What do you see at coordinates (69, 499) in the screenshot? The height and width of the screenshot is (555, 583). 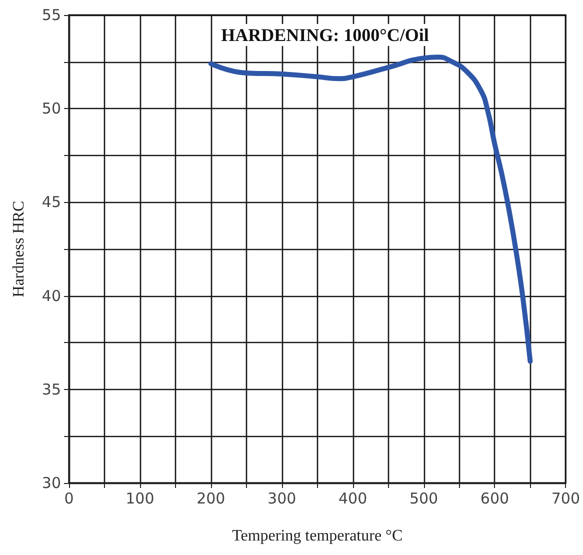 I see `x-tick-label: 0` at bounding box center [69, 499].